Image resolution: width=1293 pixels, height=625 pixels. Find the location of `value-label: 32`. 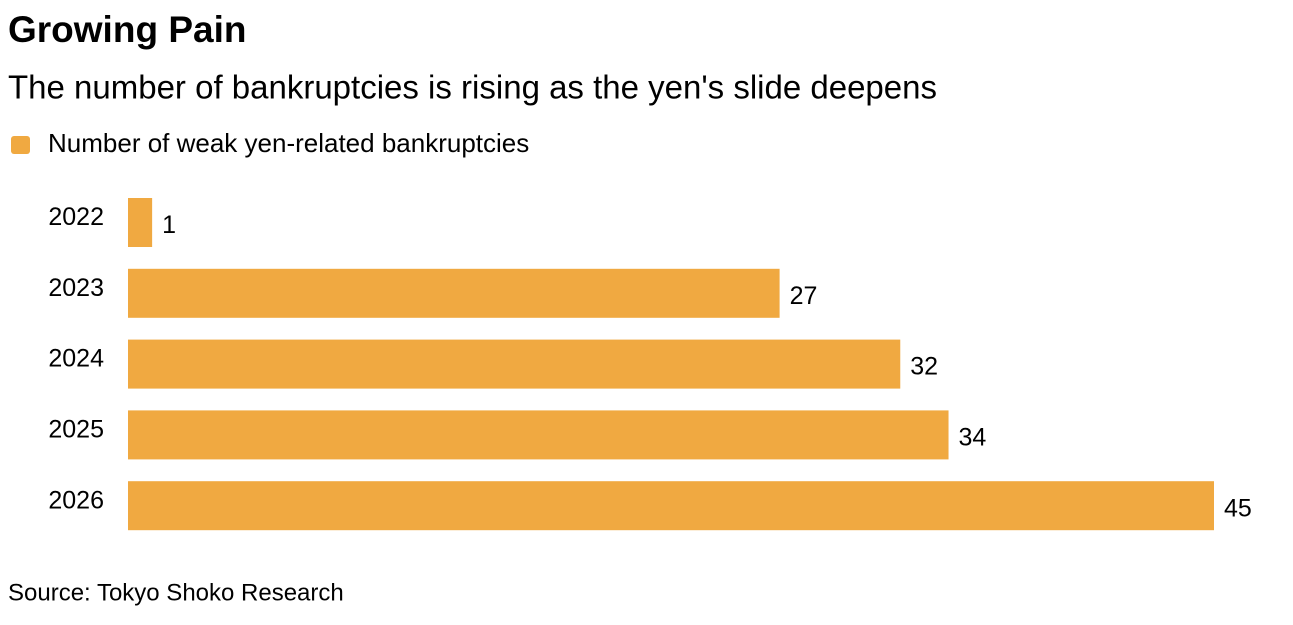

value-label: 32 is located at coordinates (924, 367).